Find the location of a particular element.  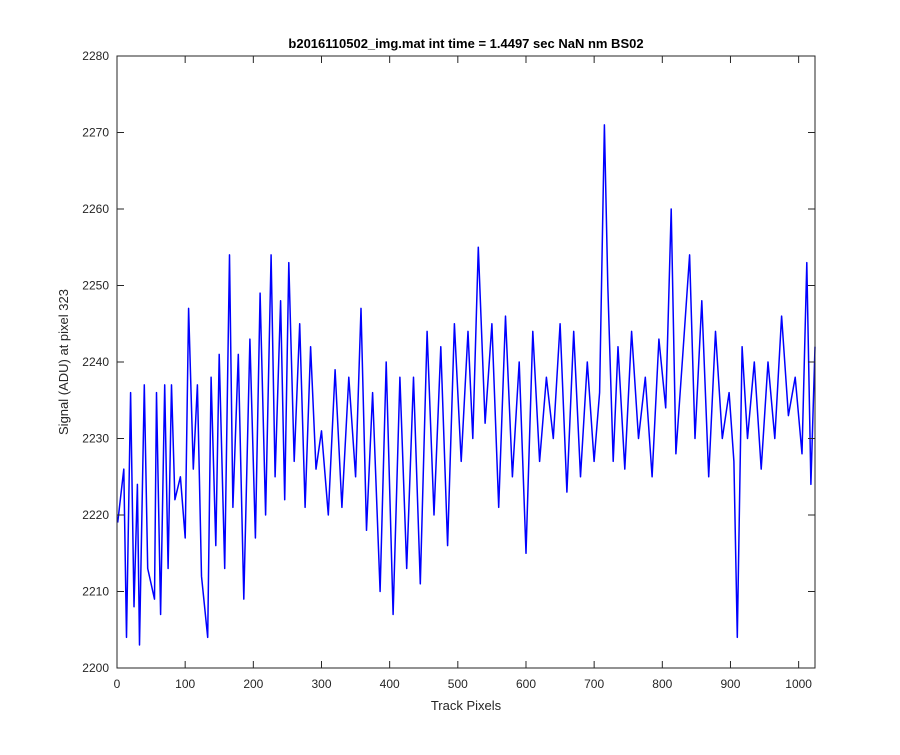

x-tick-label: 300 is located at coordinates (321, 684).